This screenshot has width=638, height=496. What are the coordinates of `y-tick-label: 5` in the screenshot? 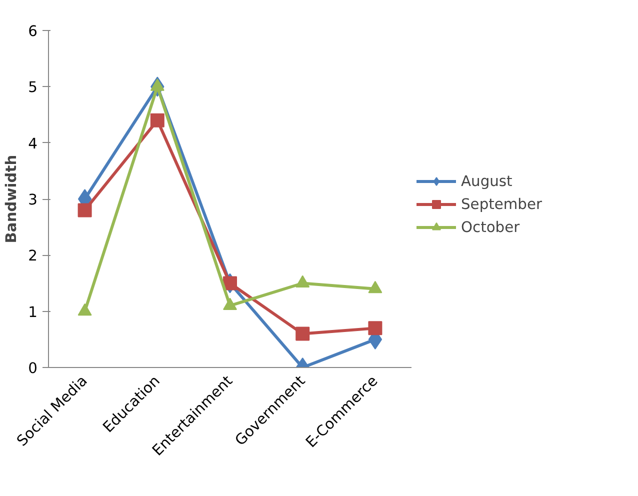 It's located at (33, 87).